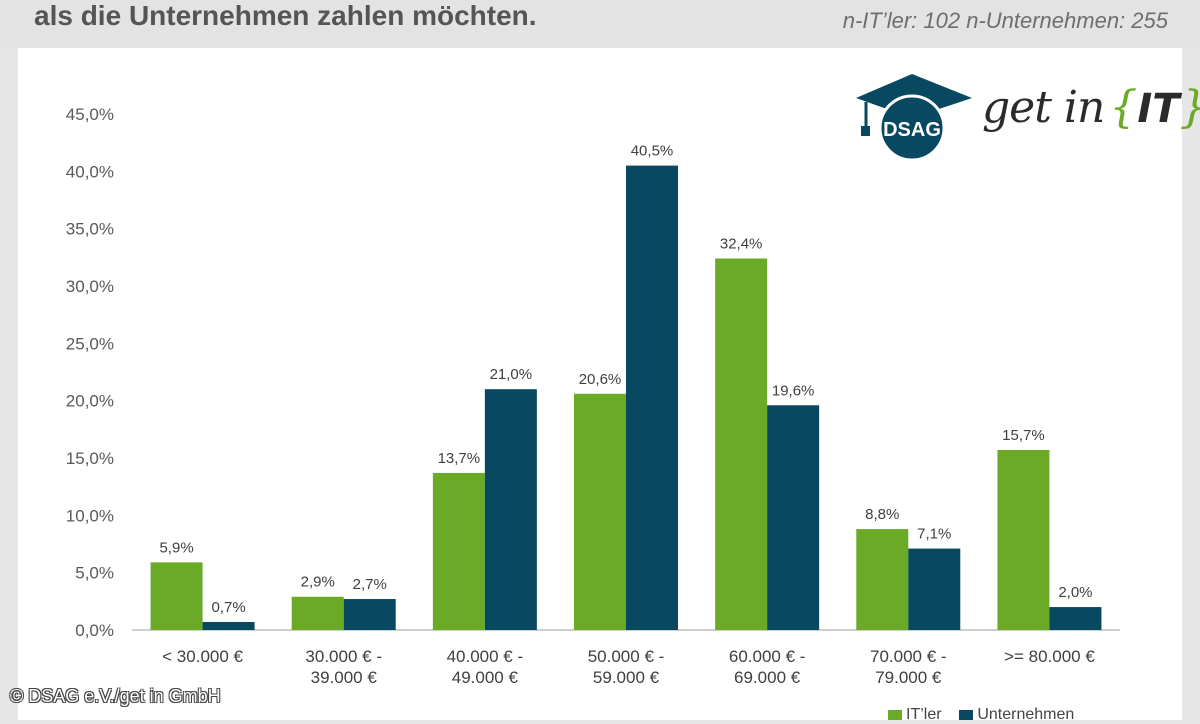  What do you see at coordinates (90, 286) in the screenshot?
I see `y-tick-label: 30,0%` at bounding box center [90, 286].